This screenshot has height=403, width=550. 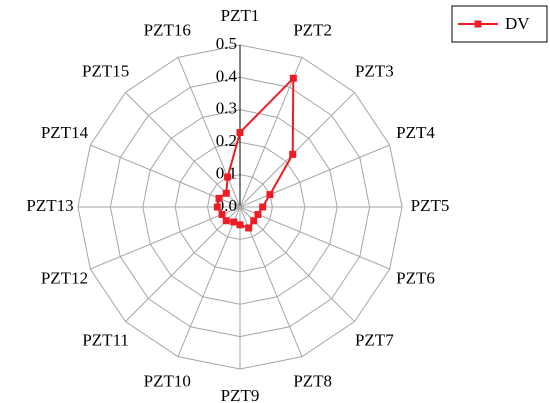 I want to click on tick-label: 0.5, so click(x=226, y=43).